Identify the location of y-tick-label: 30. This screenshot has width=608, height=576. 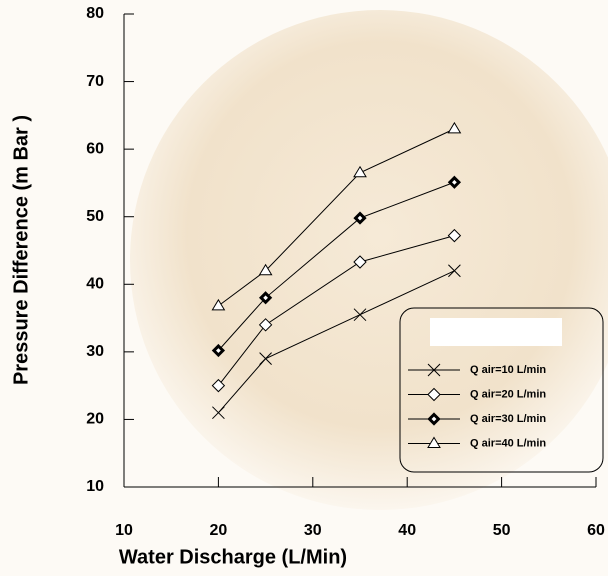
(95, 351).